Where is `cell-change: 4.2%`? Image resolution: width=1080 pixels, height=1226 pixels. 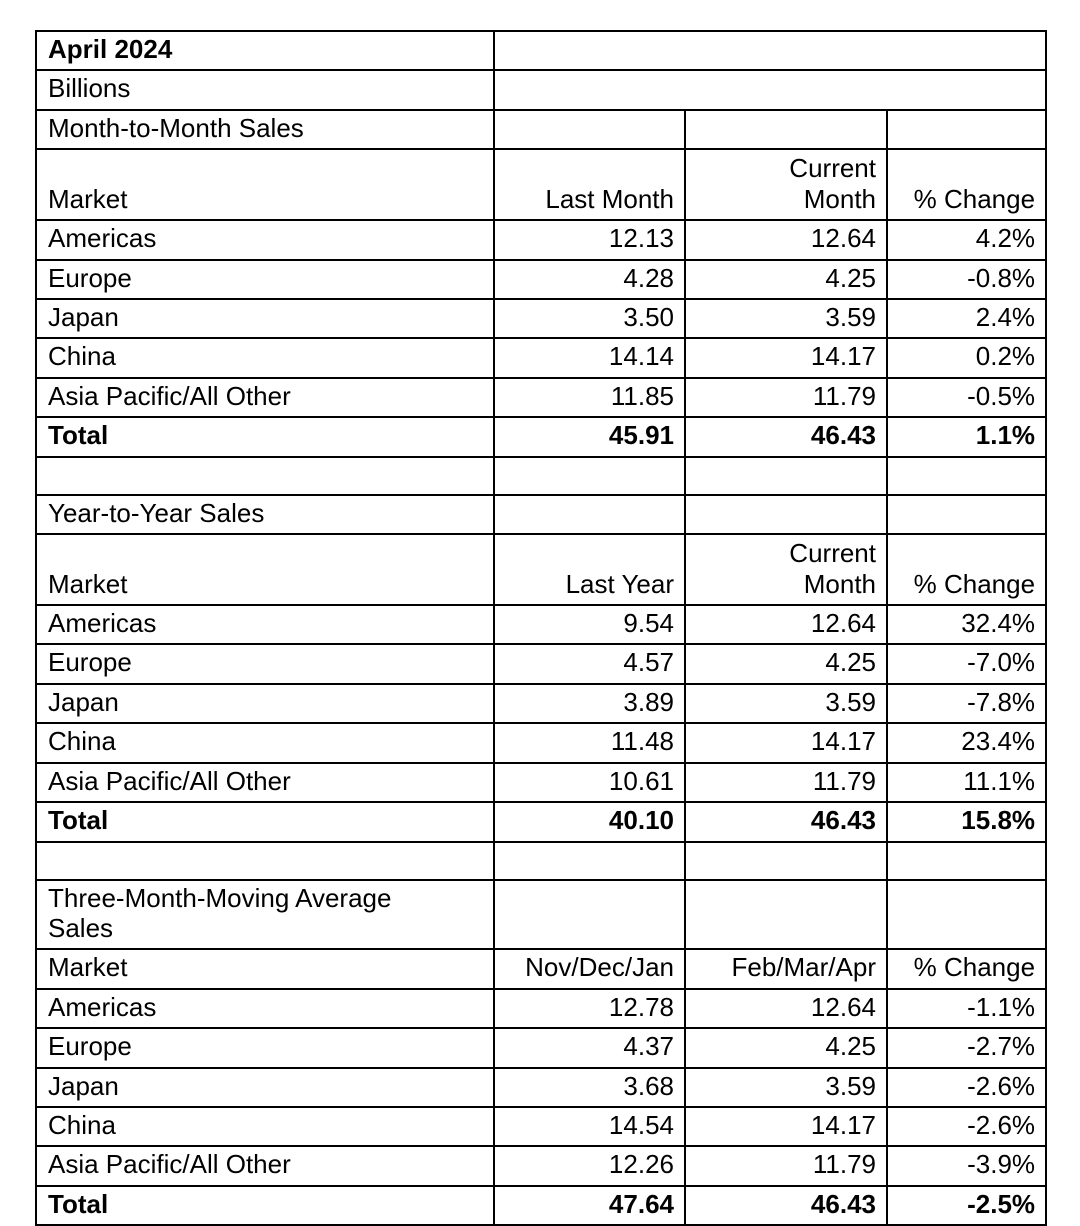
cell-change: 4.2% is located at coordinates (966, 240).